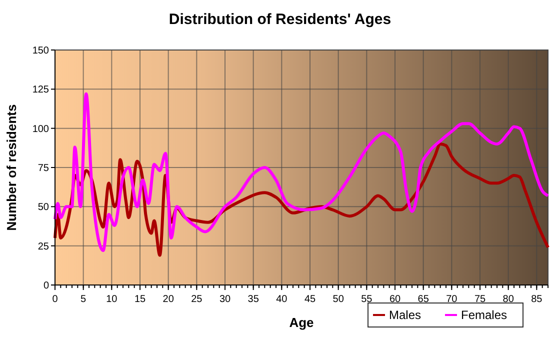 This screenshot has height=353, width=560. What do you see at coordinates (41, 90) in the screenshot?
I see `y-tick-label: 125` at bounding box center [41, 90].